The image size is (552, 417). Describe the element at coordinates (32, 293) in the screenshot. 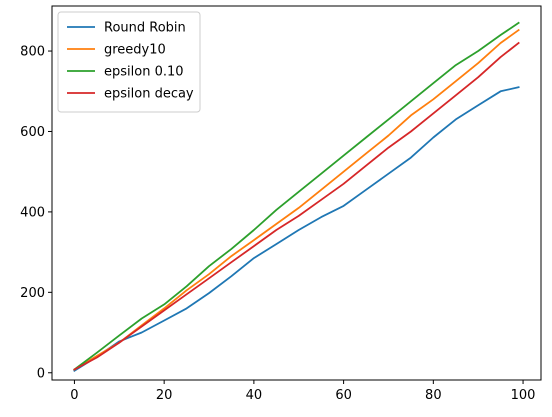

I see `y-tick-label: 200` at that location.